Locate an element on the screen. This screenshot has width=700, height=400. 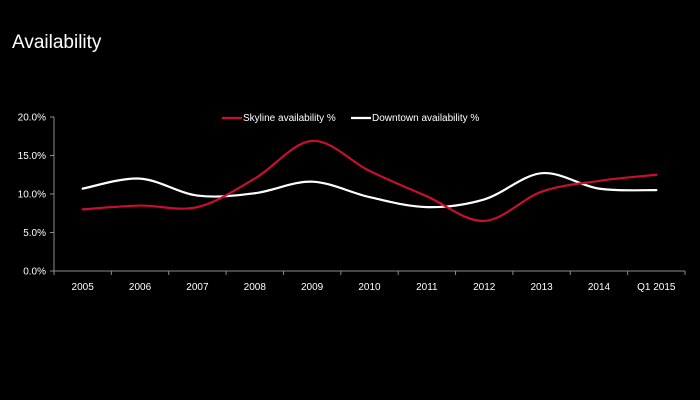
page-title: Availability is located at coordinates (57, 42).